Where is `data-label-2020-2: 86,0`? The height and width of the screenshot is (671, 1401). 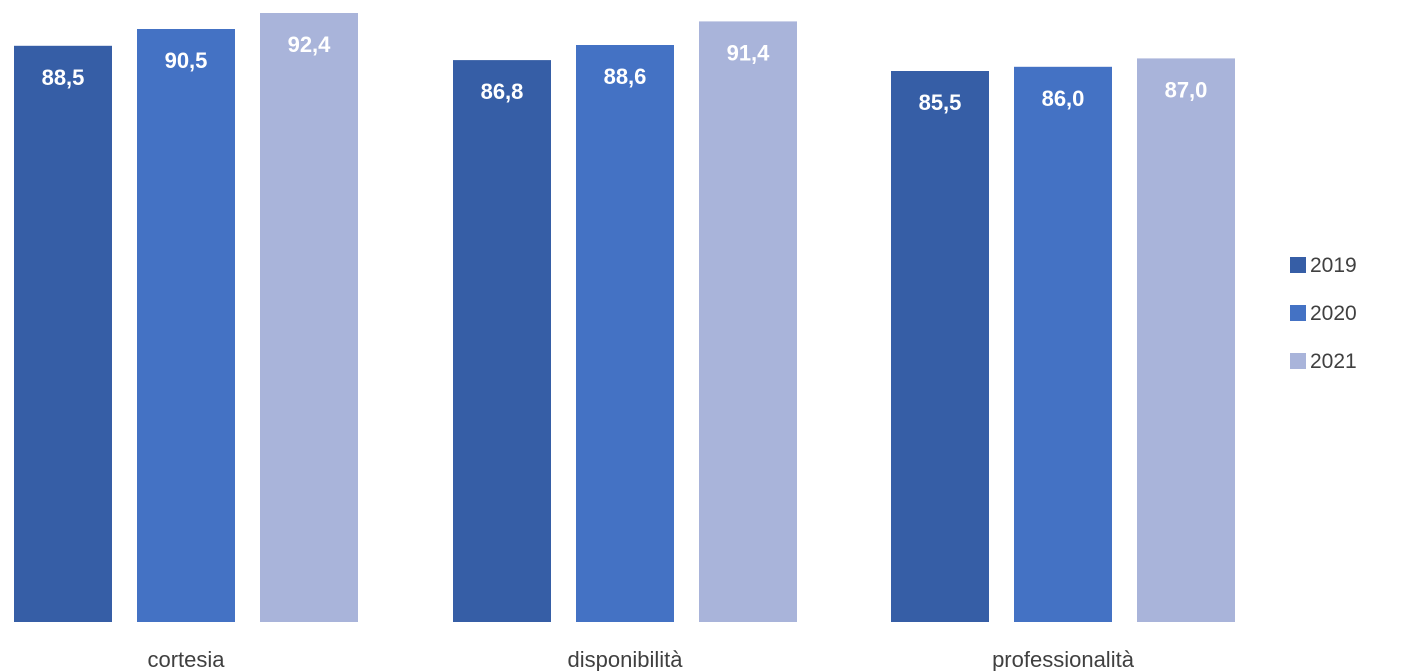 data-label-2020-2: 86,0 is located at coordinates (1063, 98).